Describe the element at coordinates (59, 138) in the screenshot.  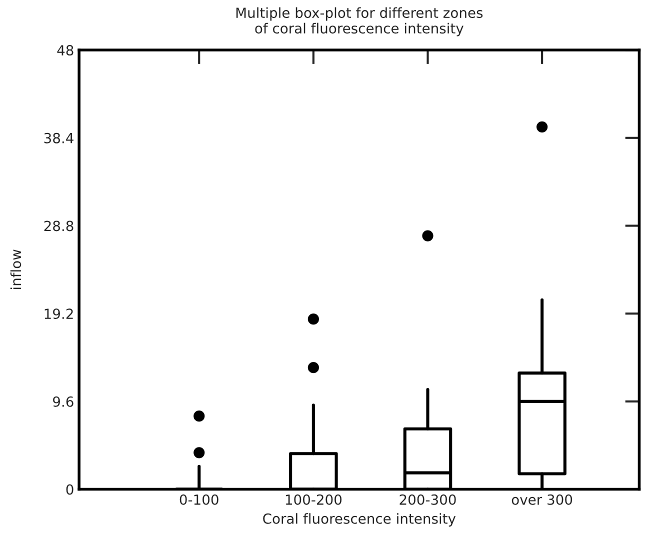
I see `y-tick-label: 38.4` at that location.